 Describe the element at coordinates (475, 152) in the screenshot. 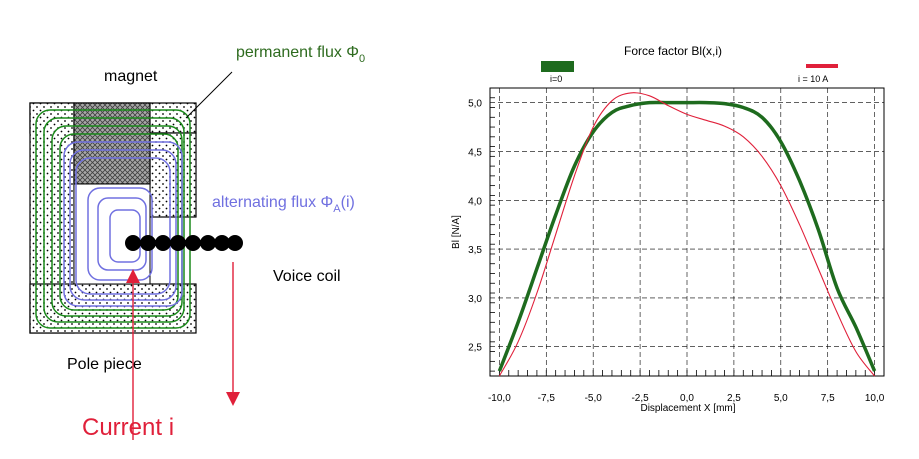

I see `y-tick-label: 4,5` at that location.